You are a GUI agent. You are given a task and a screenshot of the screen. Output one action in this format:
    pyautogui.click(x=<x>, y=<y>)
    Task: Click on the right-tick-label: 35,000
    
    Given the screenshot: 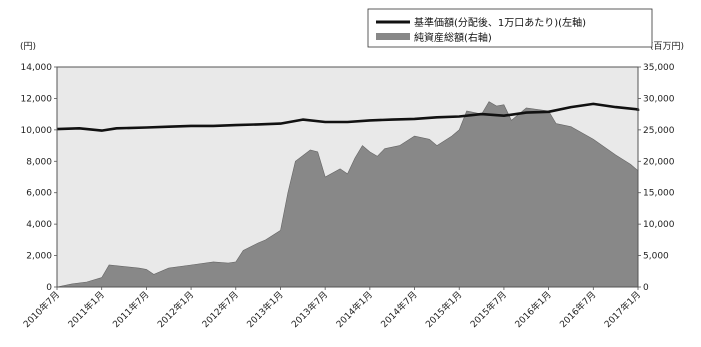 What is the action you would take?
    pyautogui.click(x=659, y=68)
    